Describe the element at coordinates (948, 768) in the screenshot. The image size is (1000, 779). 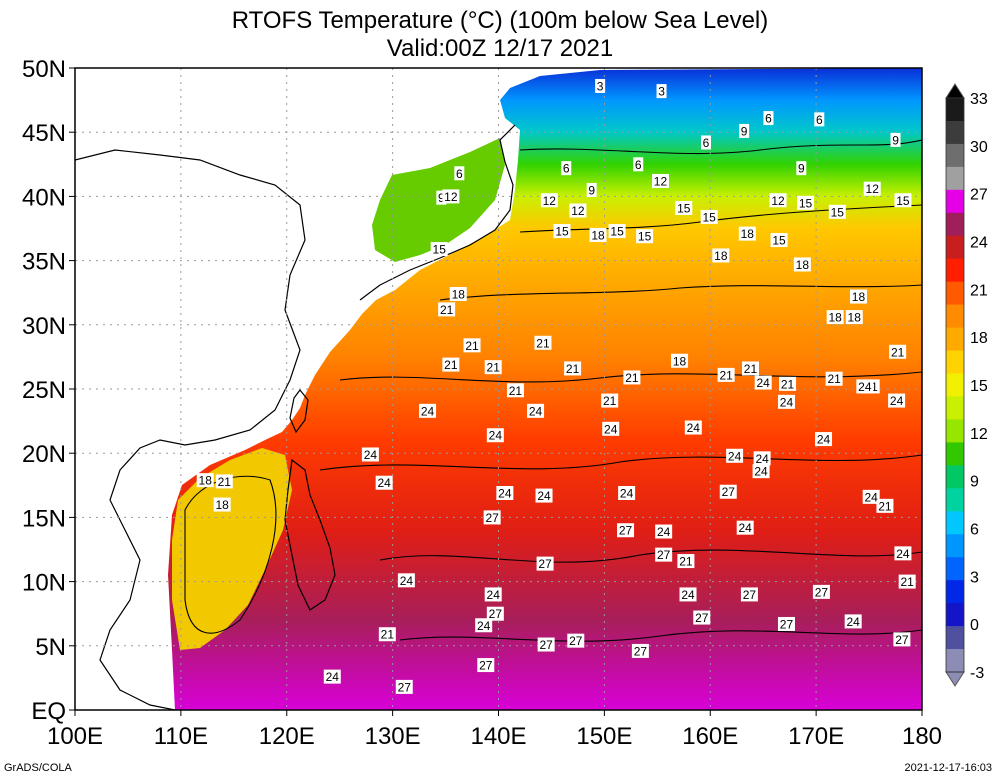
I see `footer-timestamp: 2021-12-17-16:03` at that location.